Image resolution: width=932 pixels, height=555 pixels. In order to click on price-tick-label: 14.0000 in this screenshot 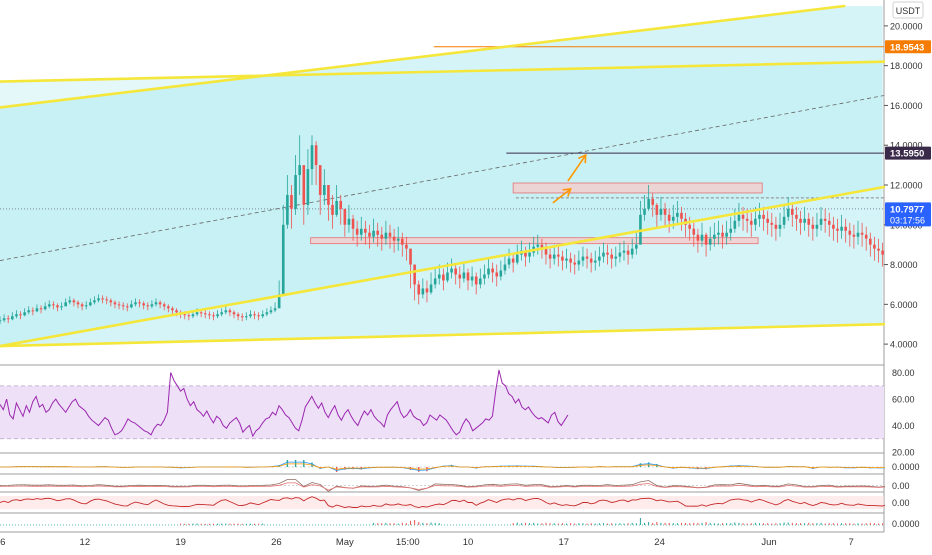, I will do `click(906, 146)`.